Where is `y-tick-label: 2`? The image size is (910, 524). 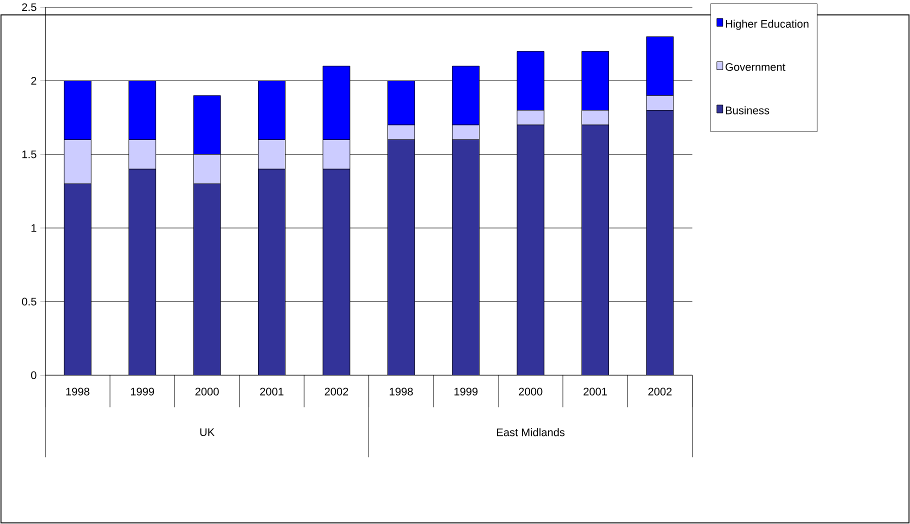 y-tick-label: 2 is located at coordinates (33, 81).